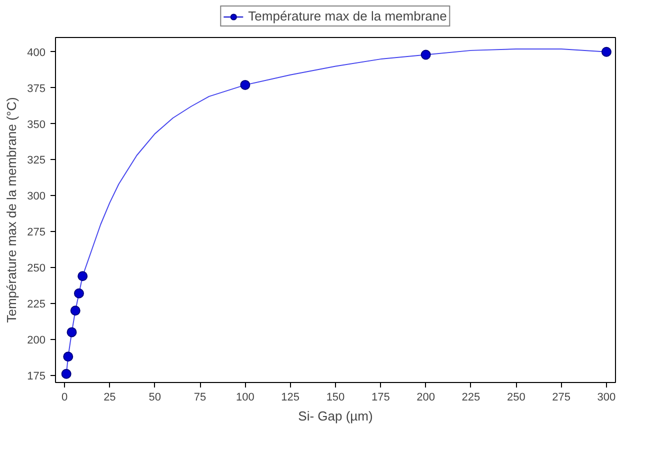 The height and width of the screenshot is (469, 651). I want to click on x-tick-label: 150, so click(335, 398).